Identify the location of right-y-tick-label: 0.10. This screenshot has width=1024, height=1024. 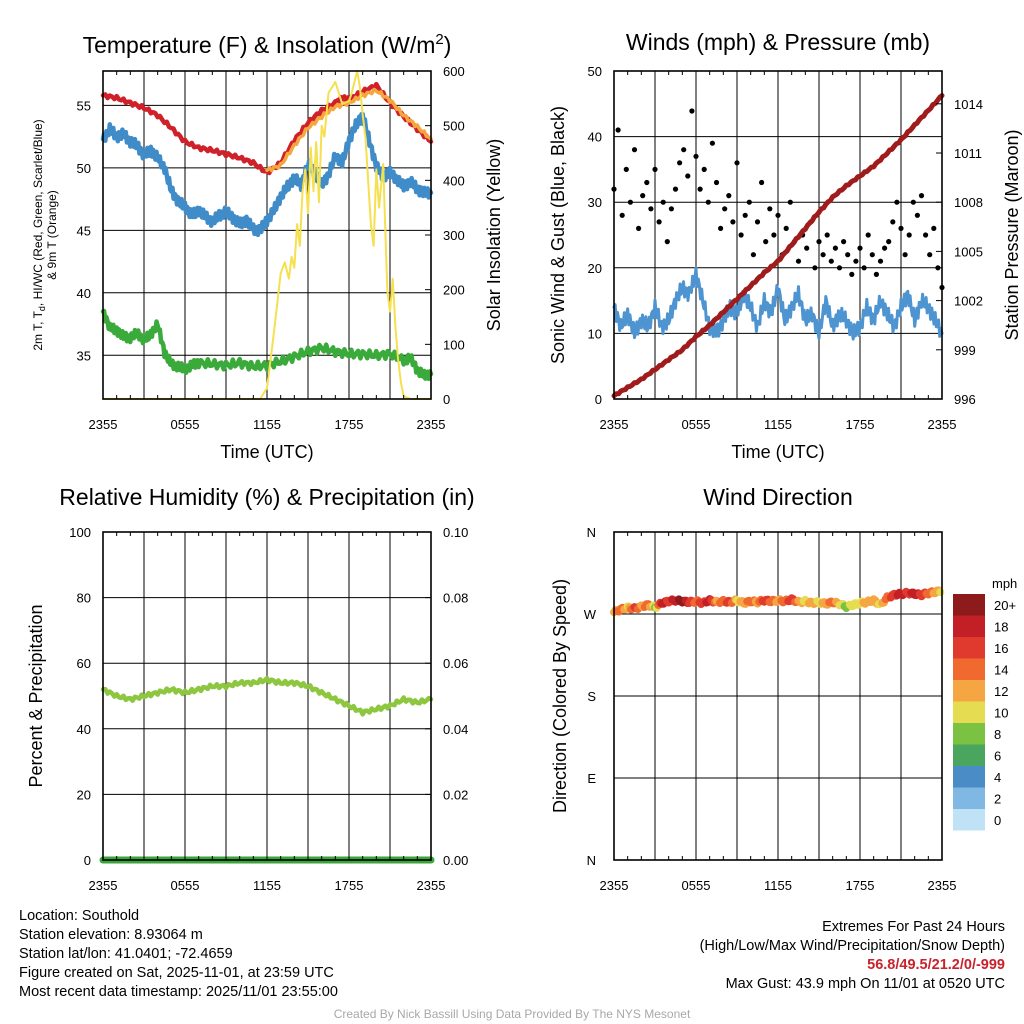
(455, 532).